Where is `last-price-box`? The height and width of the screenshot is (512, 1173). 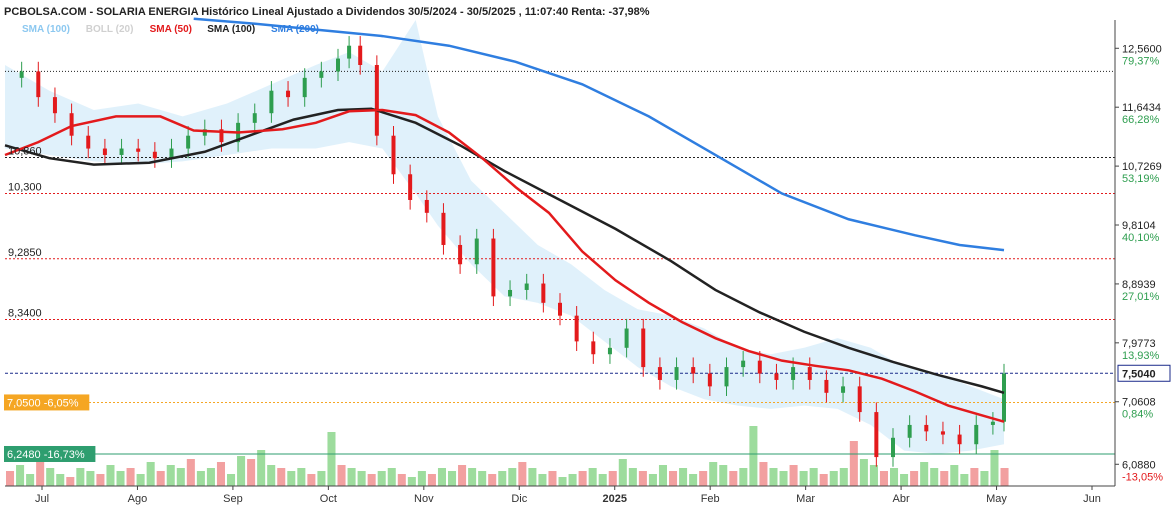
last-price-box is located at coordinates (1144, 373).